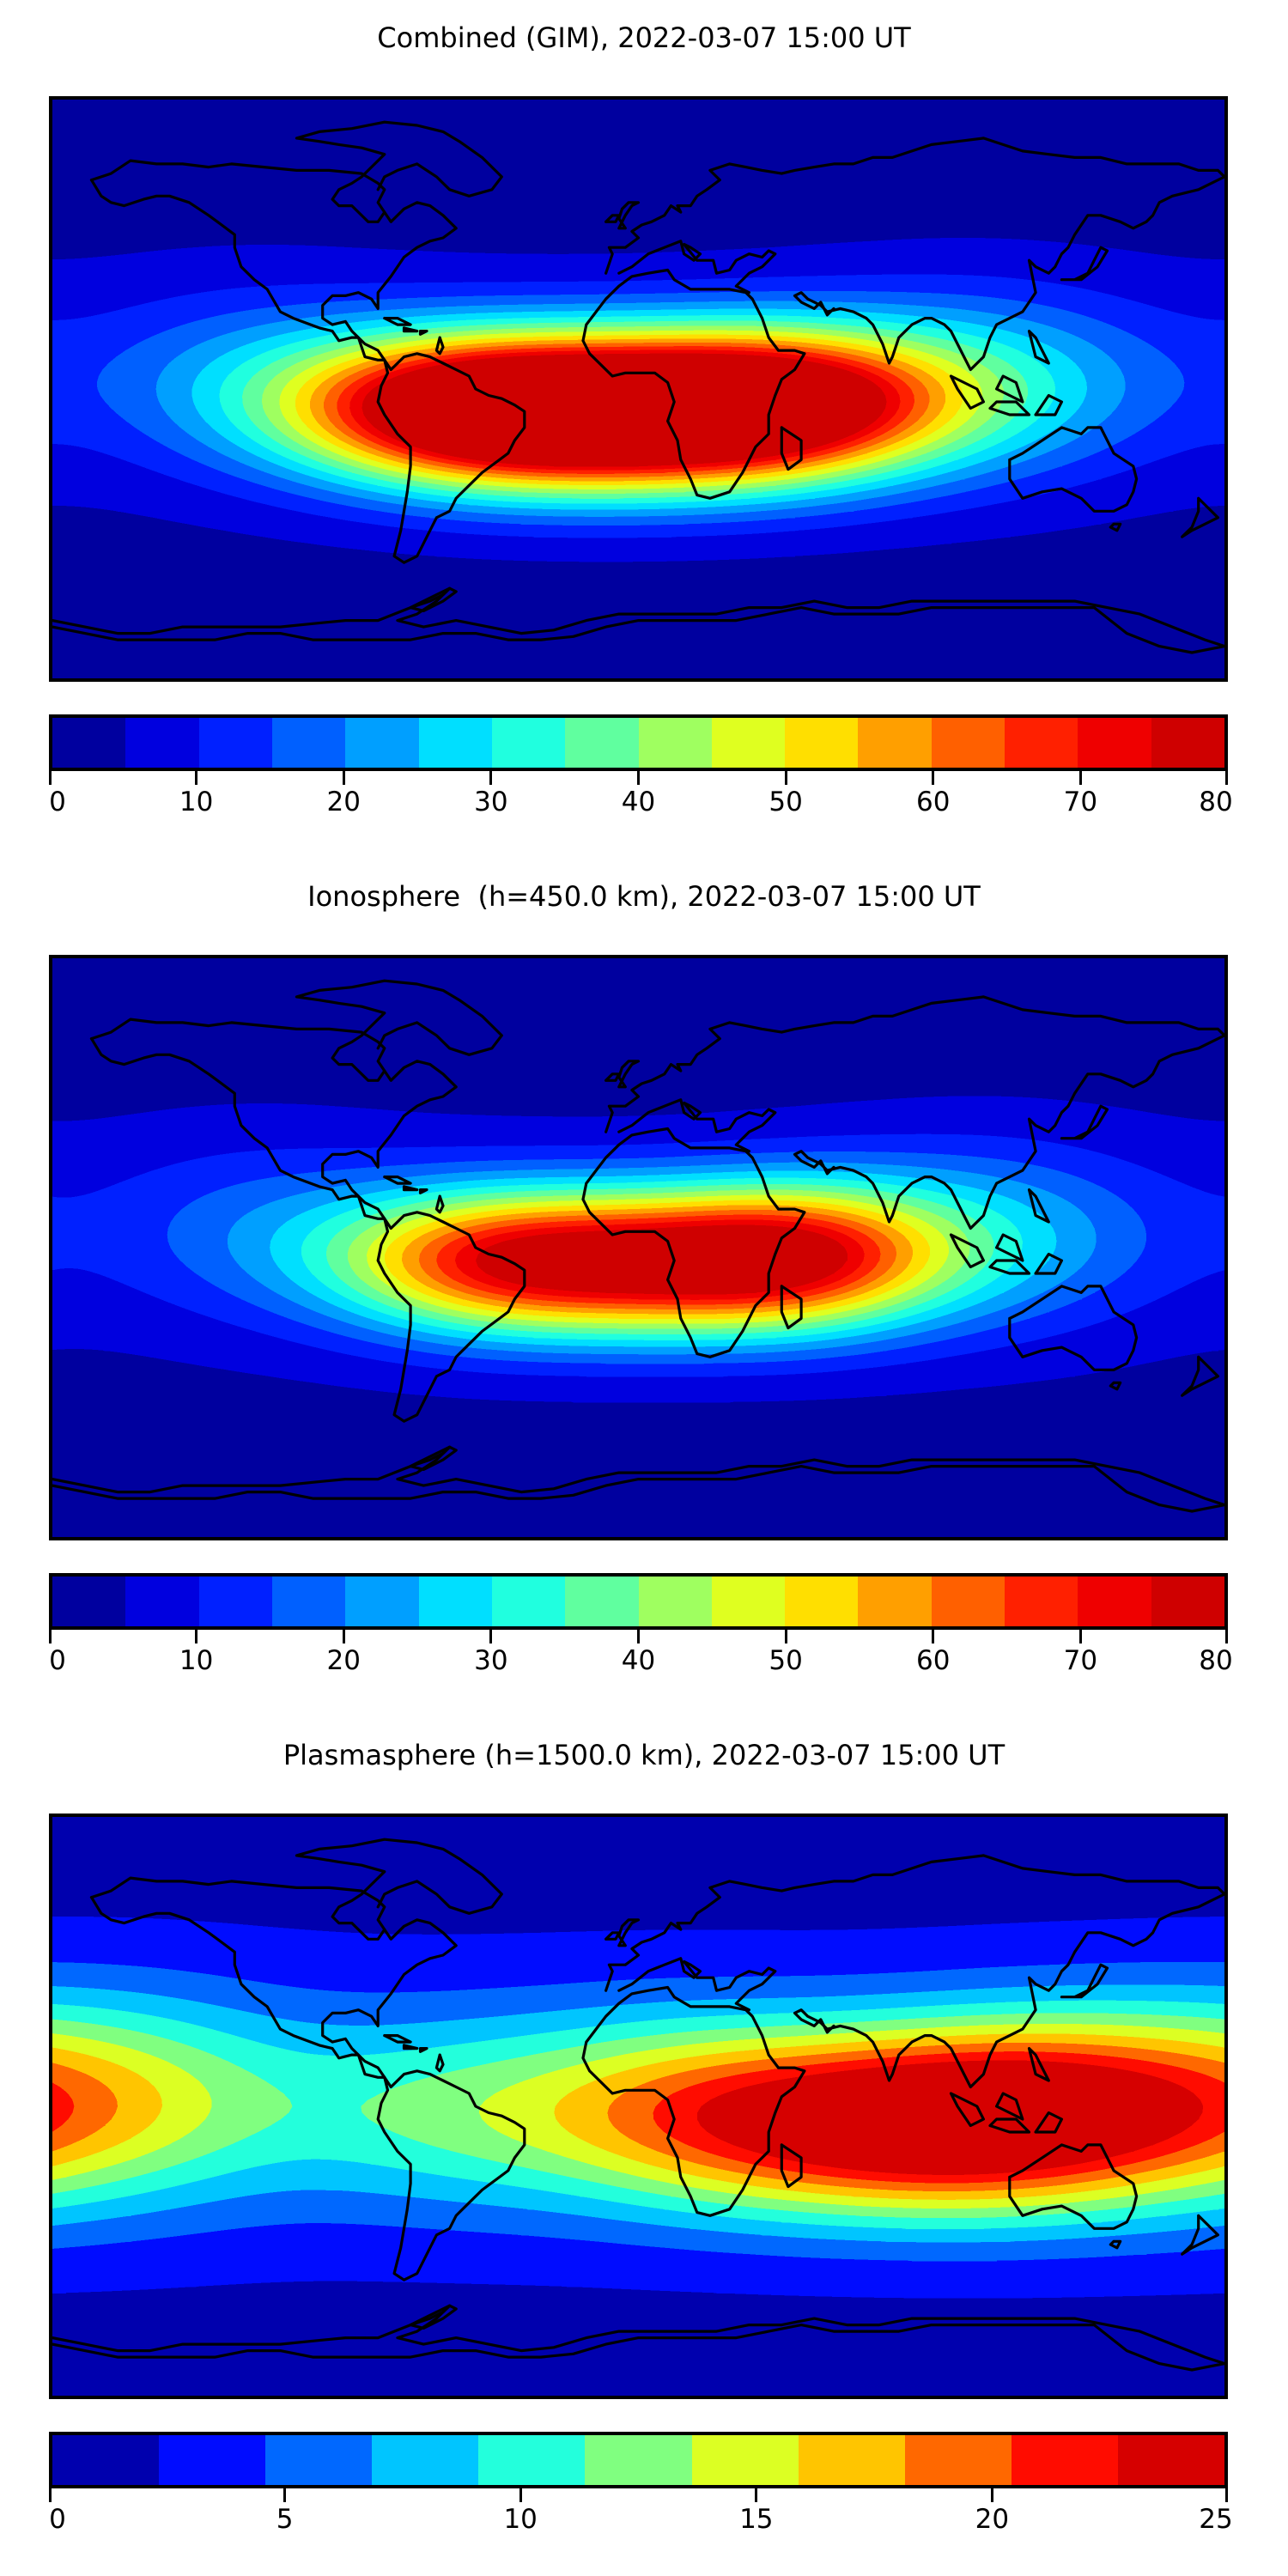 The image size is (1288, 2576). I want to click on colorbar-axis-3: 0 5 10 15 20 25, so click(638, 2515).